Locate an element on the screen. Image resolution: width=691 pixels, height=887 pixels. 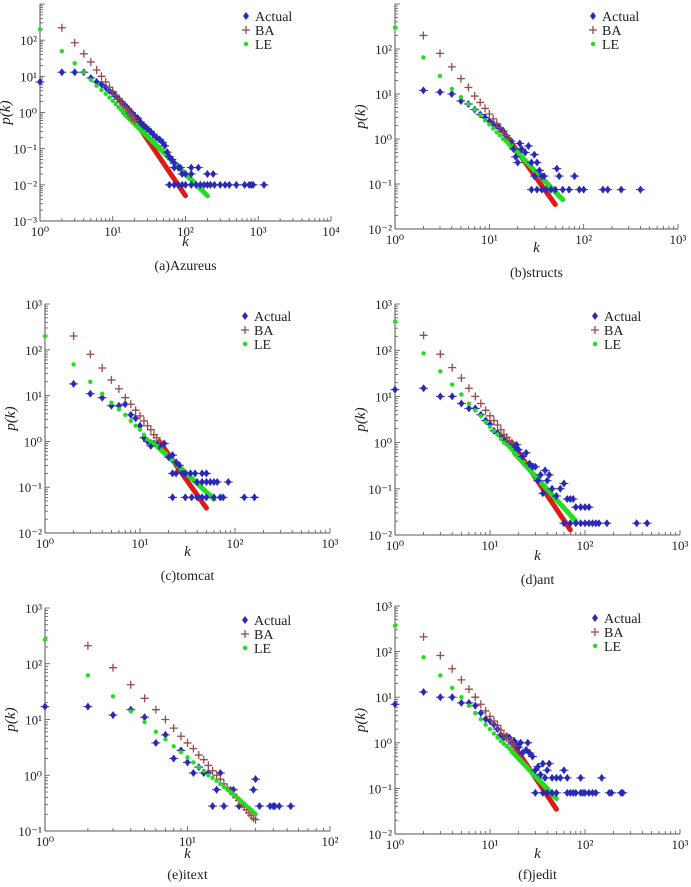
series-actual is located at coordinates (164, 440).